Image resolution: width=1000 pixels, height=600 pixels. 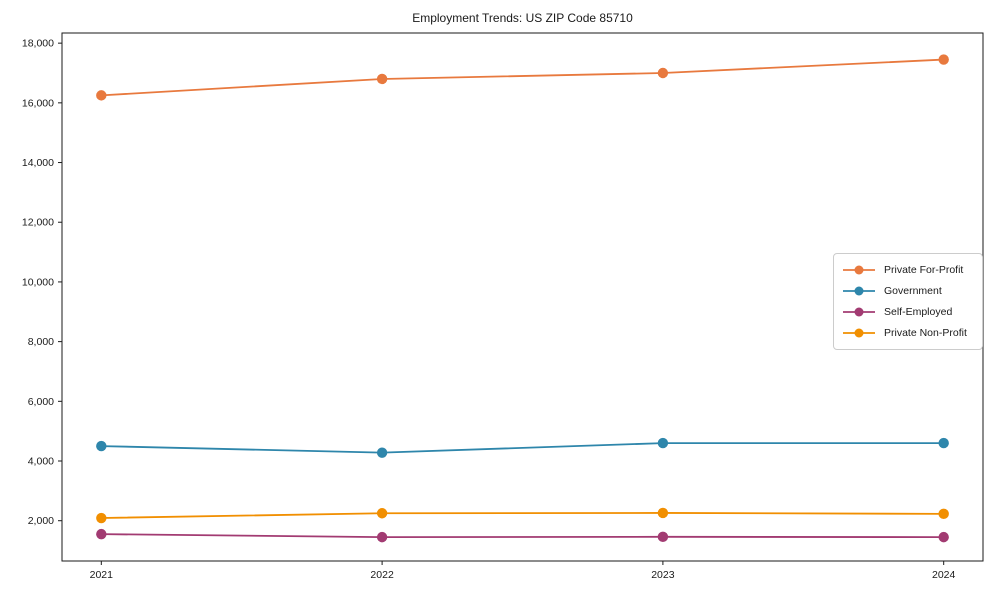 What do you see at coordinates (522, 515) in the screenshot?
I see `series-line-private-non-profit` at bounding box center [522, 515].